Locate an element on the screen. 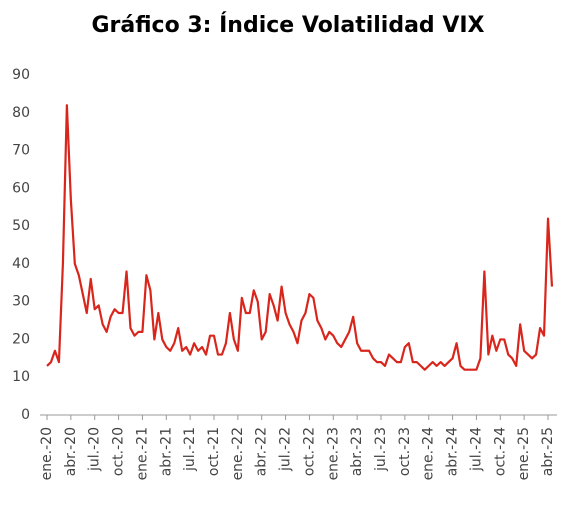  x-tick-label: jul.-22 is located at coordinates (286, 449).